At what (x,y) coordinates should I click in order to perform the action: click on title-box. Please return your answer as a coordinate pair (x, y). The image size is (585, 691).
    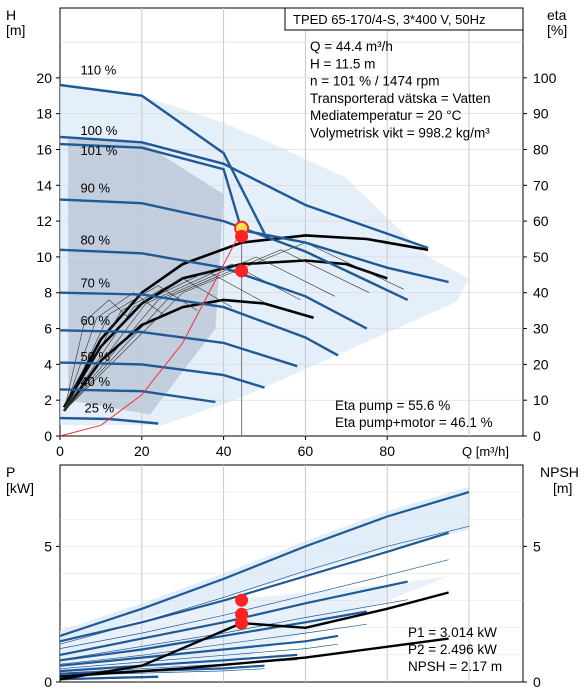
    Looking at the image, I should click on (404, 19).